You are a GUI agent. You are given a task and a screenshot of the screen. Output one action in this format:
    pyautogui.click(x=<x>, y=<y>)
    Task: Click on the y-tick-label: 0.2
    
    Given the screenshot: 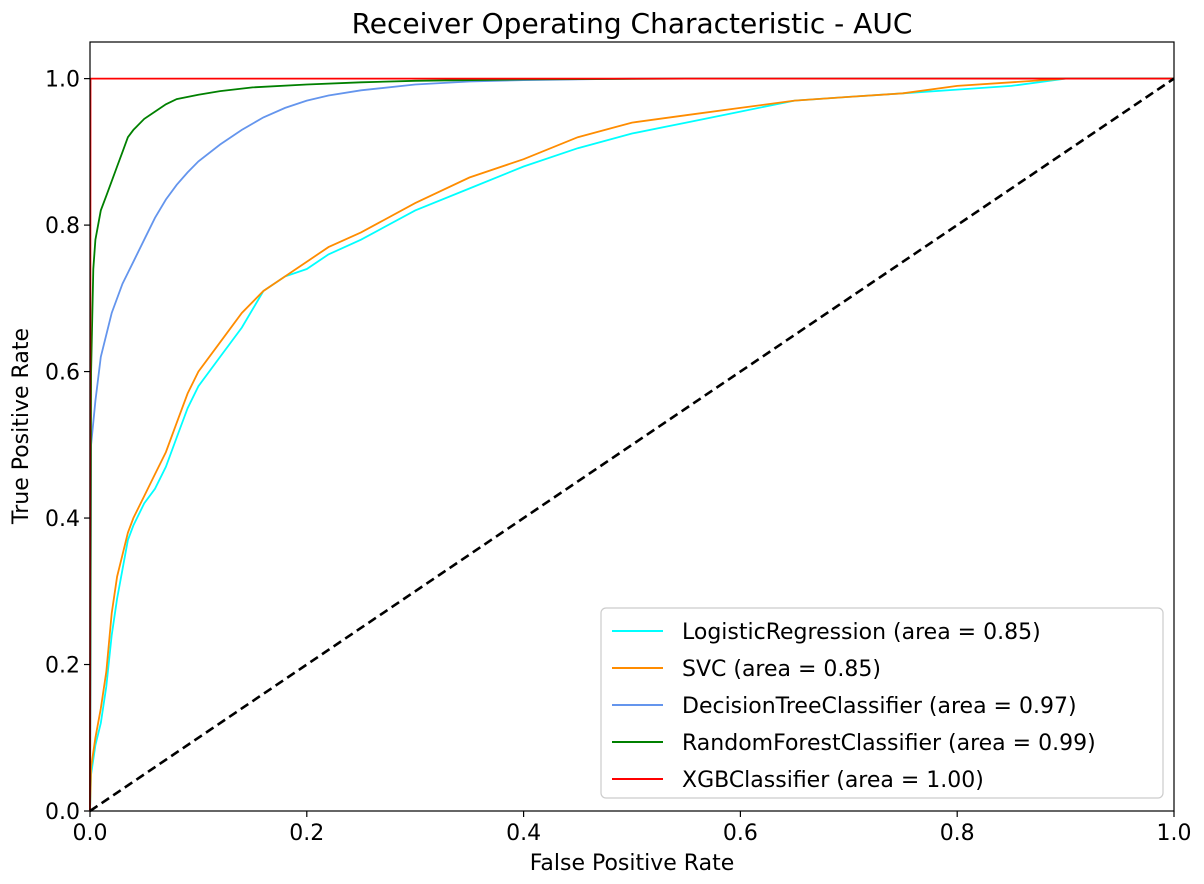 What is the action you would take?
    pyautogui.click(x=62, y=666)
    